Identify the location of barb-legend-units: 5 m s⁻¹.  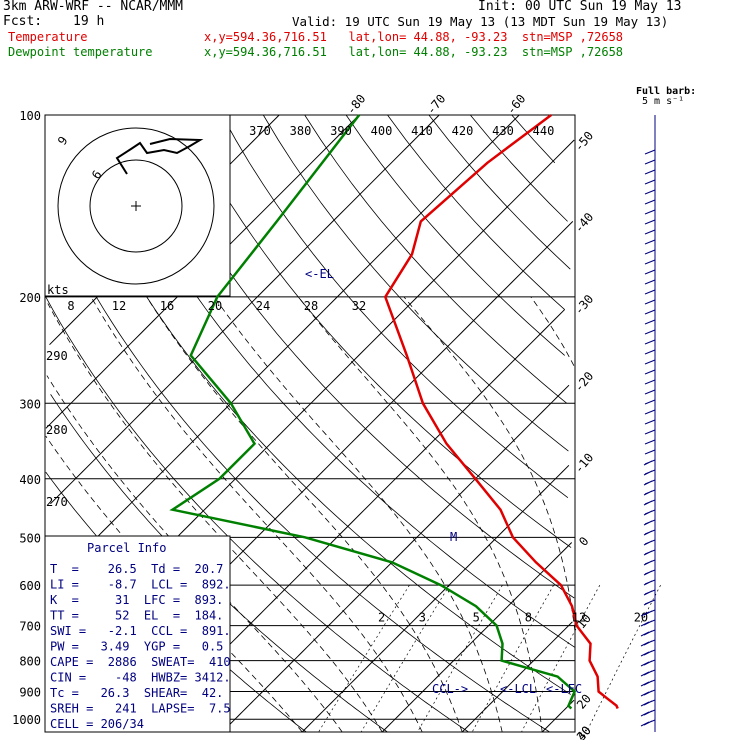
(663, 101).